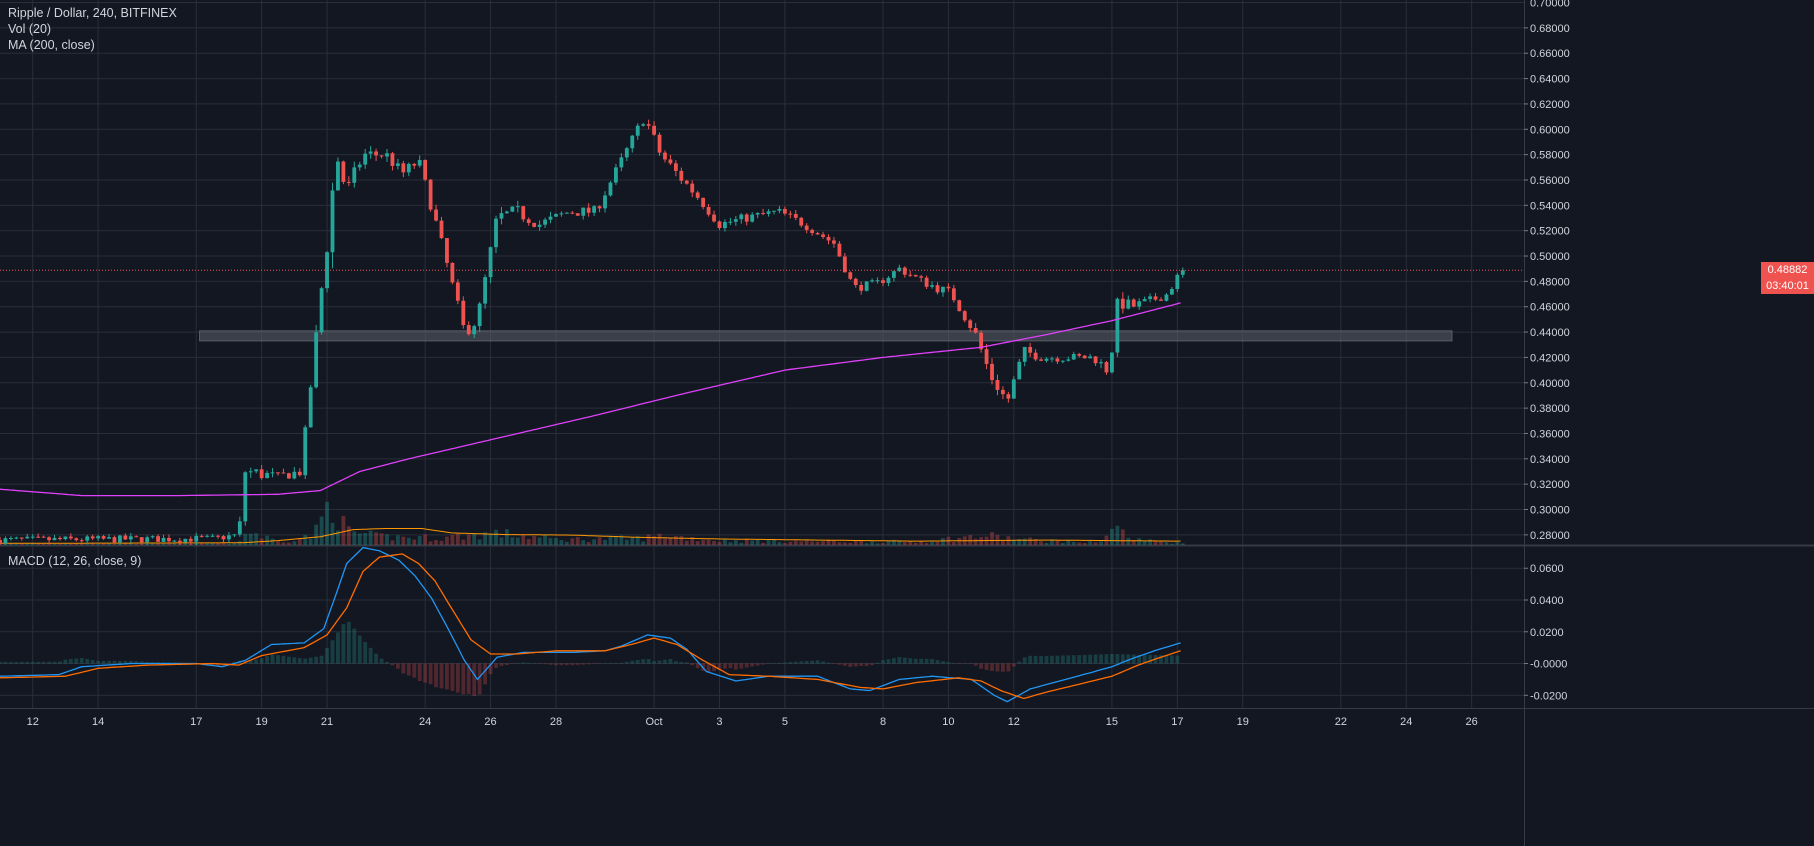 The image size is (1814, 846). I want to click on macd-legend: MACD (12, 26, close, 9), so click(74, 561).